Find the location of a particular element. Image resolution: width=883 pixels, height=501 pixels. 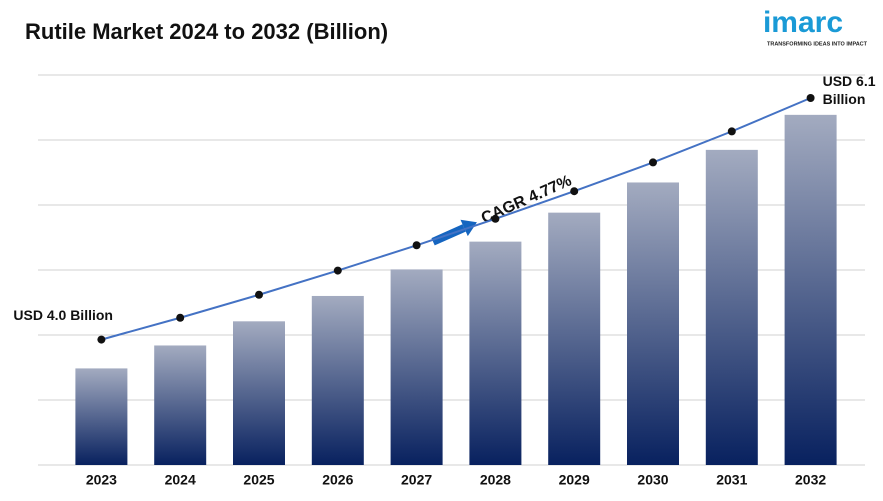

x-tick-label: 2023 is located at coordinates (101, 480).